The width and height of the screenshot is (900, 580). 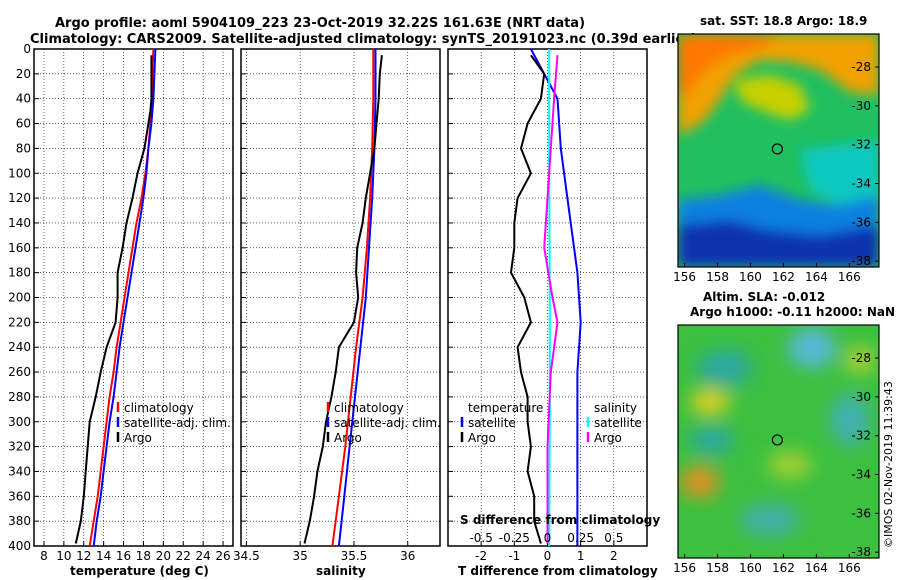 What do you see at coordinates (103, 556) in the screenshot?
I see `x-tick-label: 14` at bounding box center [103, 556].